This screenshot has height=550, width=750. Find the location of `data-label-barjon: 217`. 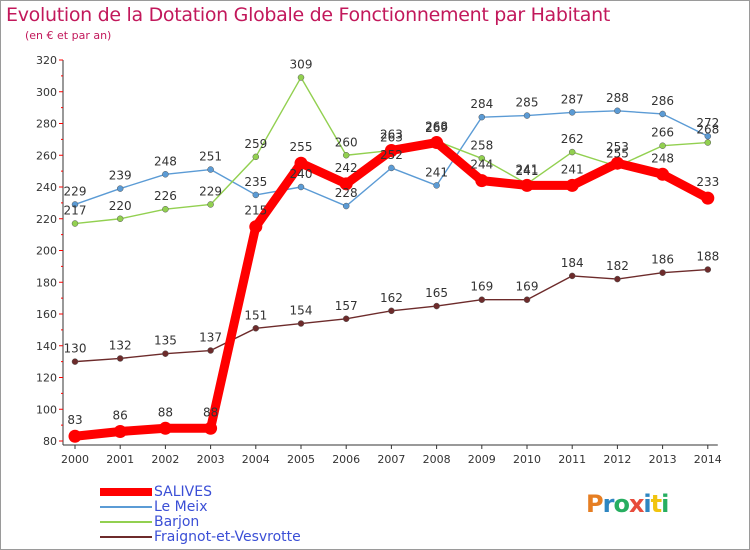

data-label-barjon: 217 is located at coordinates (75, 211).